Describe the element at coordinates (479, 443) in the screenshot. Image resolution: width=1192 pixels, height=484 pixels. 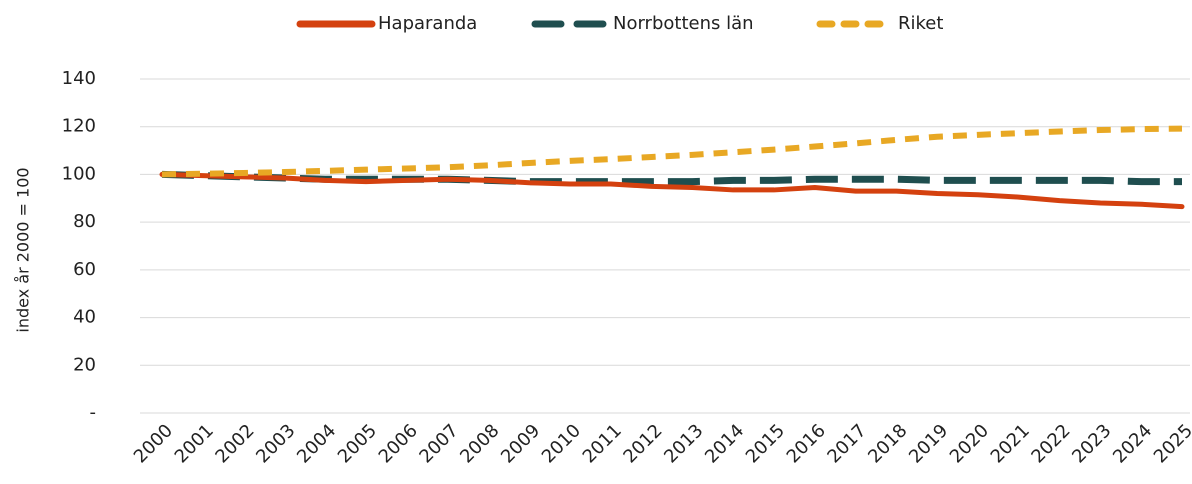
I see `x-tick-label: 2008` at that location.